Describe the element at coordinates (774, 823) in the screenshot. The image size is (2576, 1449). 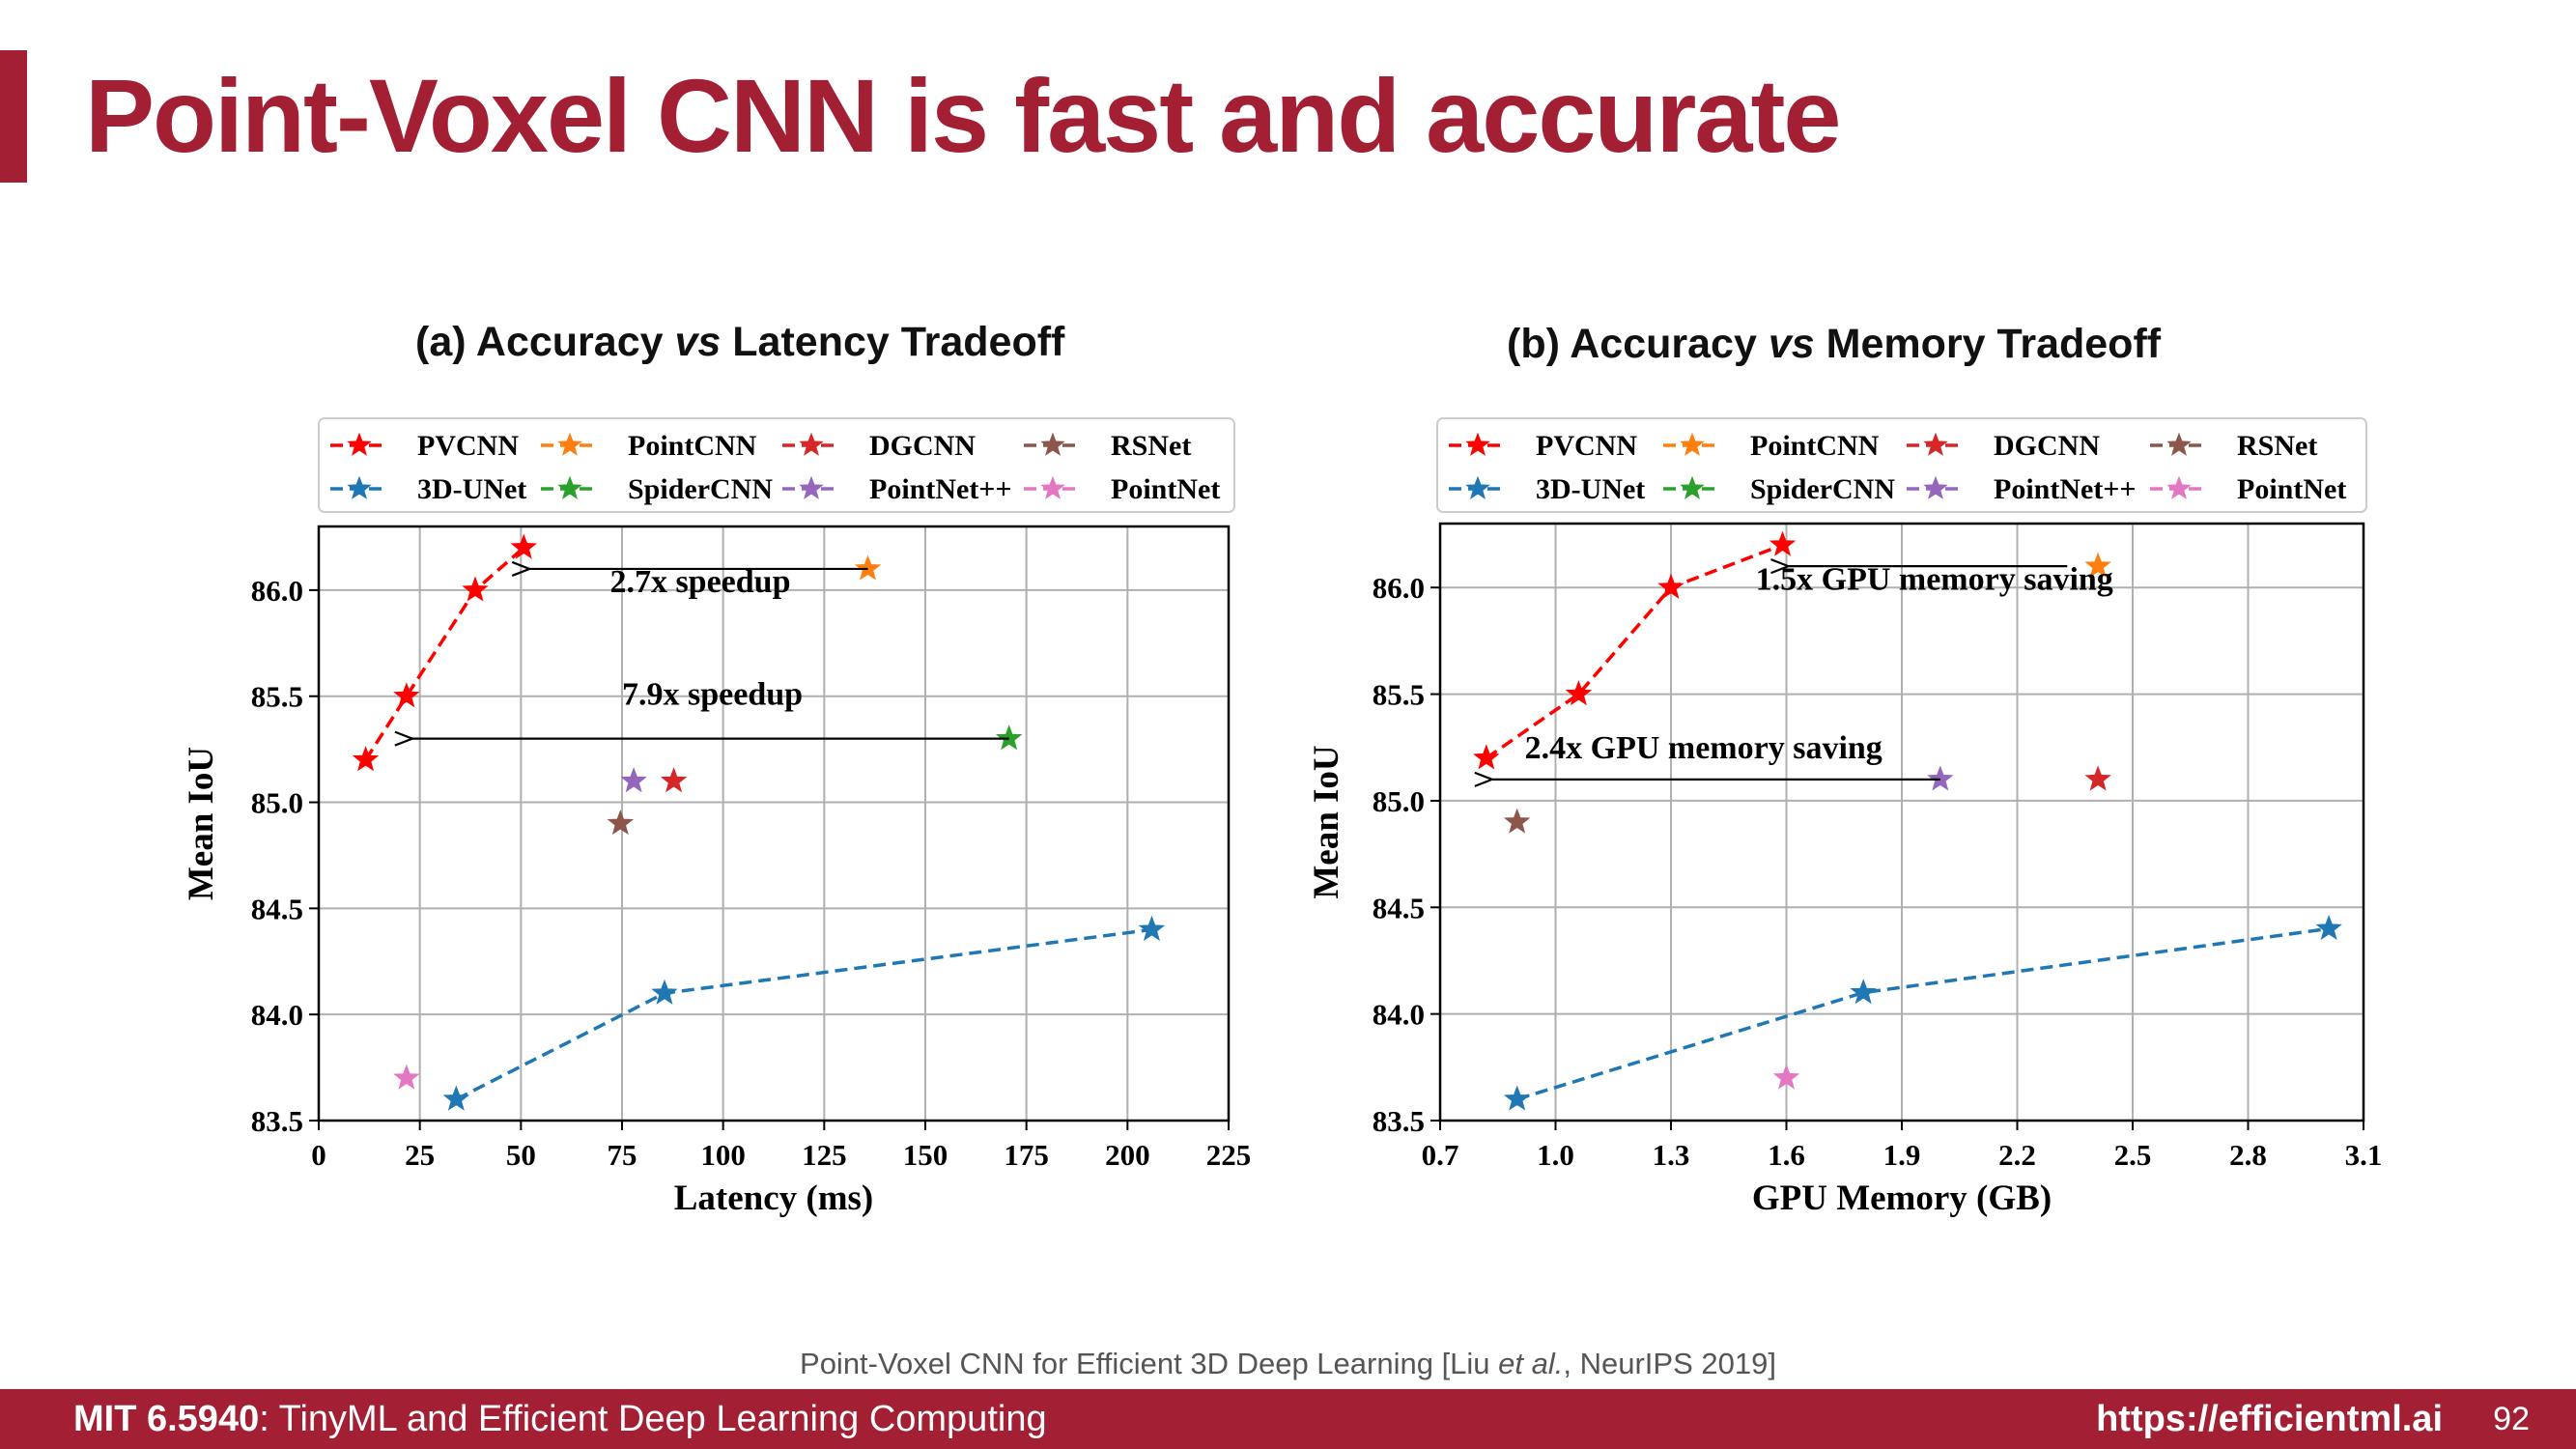
I see `plot-frame` at that location.